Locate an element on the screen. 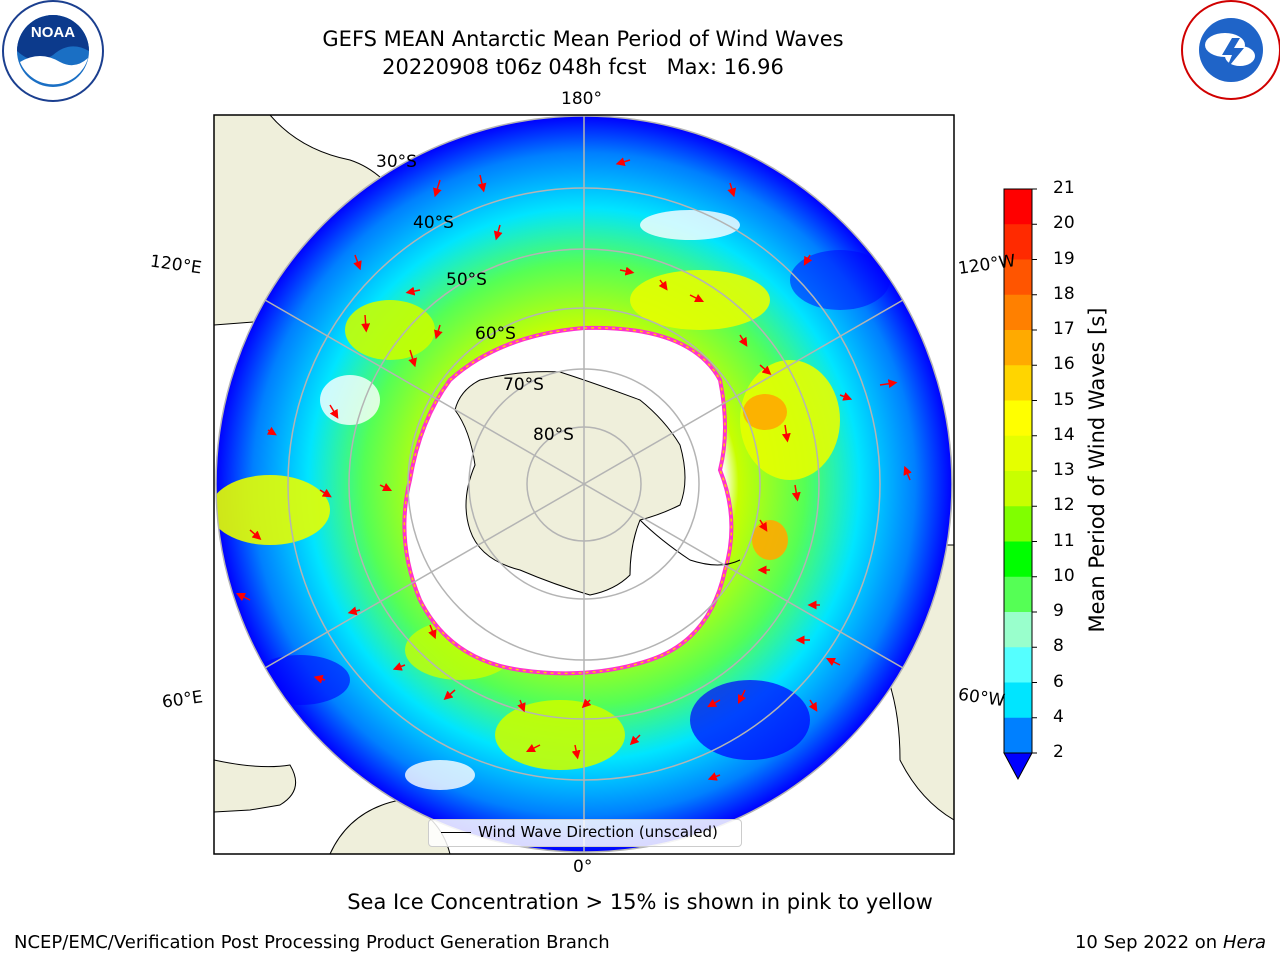 This screenshot has height=960, width=1280. colorbar-tick-label: 12 is located at coordinates (1064, 505).